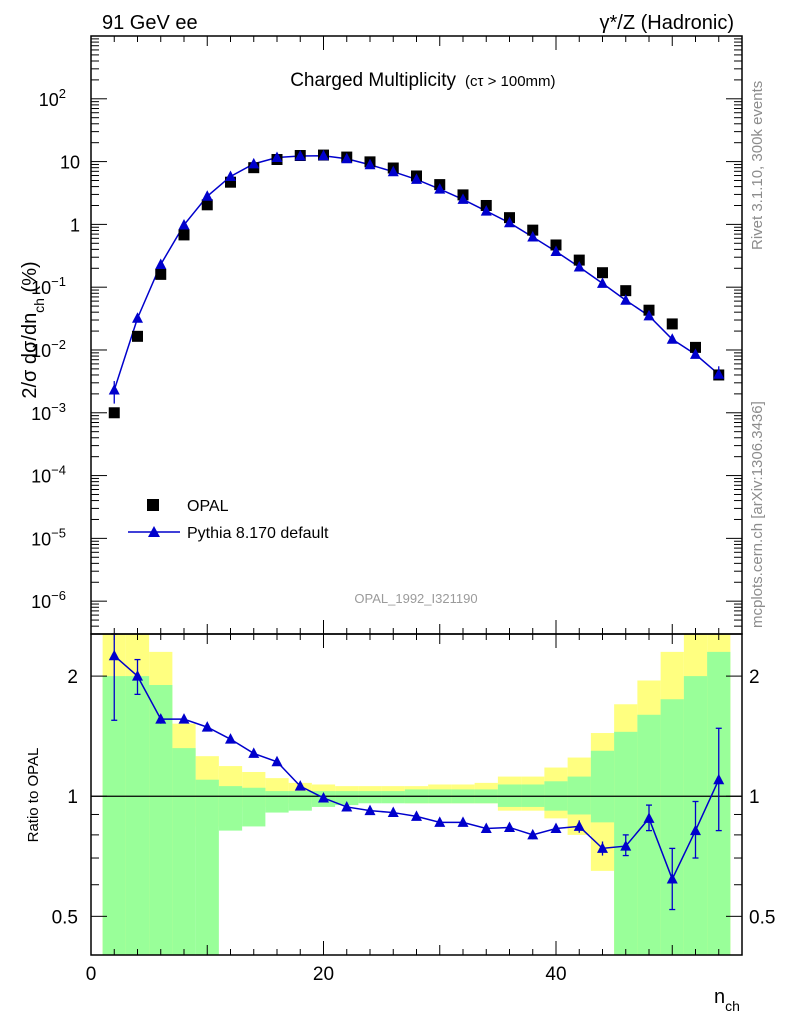  Describe the element at coordinates (65, 917) in the screenshot. I see `ratio-y-tick-label: 0.5` at that location.